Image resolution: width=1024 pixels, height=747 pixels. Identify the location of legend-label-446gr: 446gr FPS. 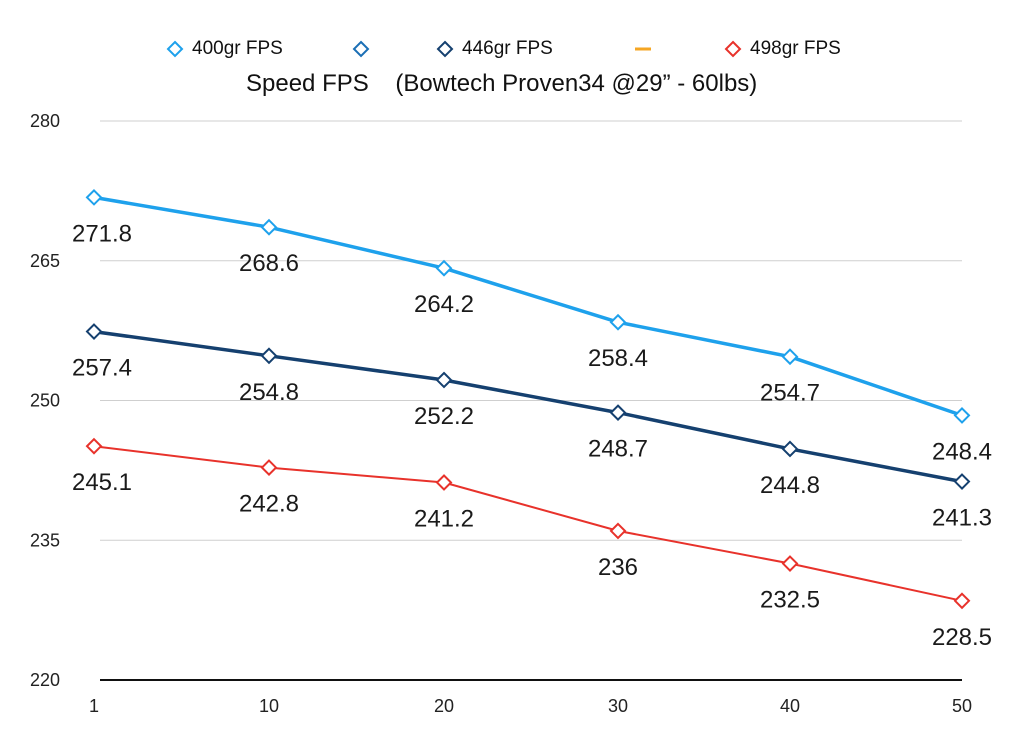
(507, 48).